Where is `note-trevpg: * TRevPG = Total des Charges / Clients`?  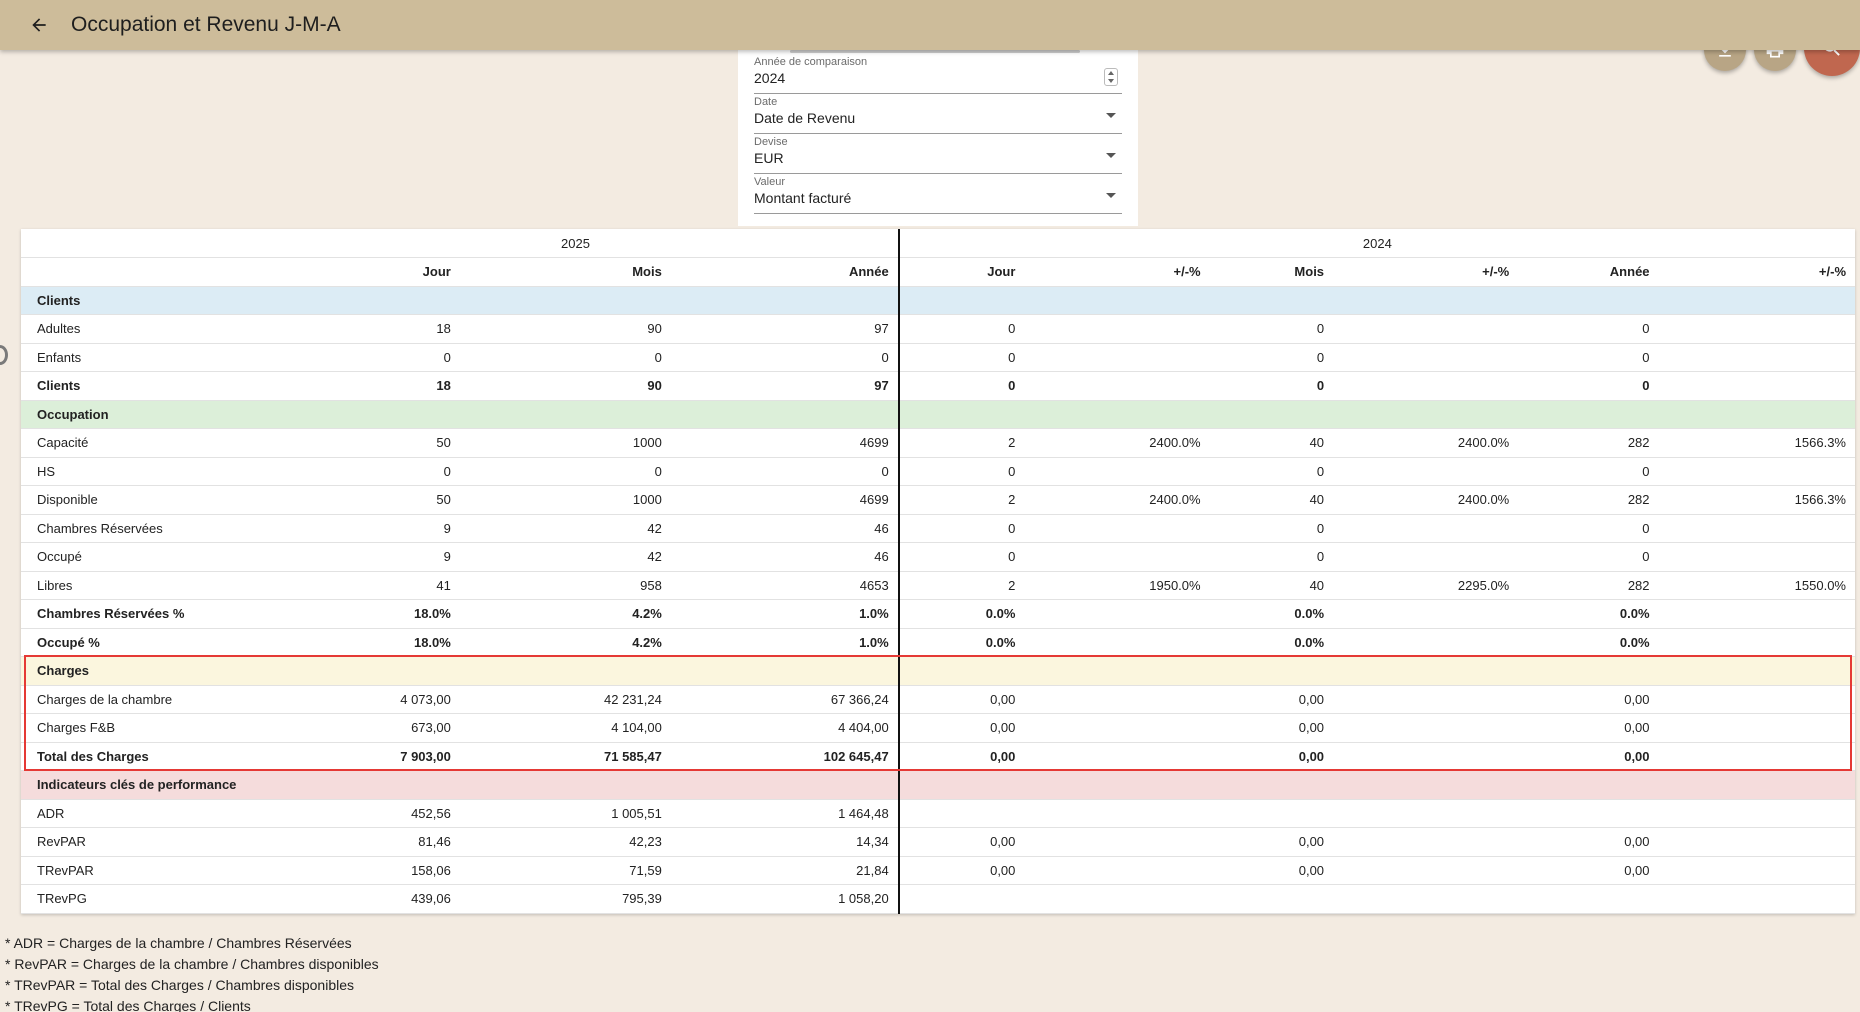
note-trevpg: * TRevPG = Total des Charges / Clients is located at coordinates (128, 1005).